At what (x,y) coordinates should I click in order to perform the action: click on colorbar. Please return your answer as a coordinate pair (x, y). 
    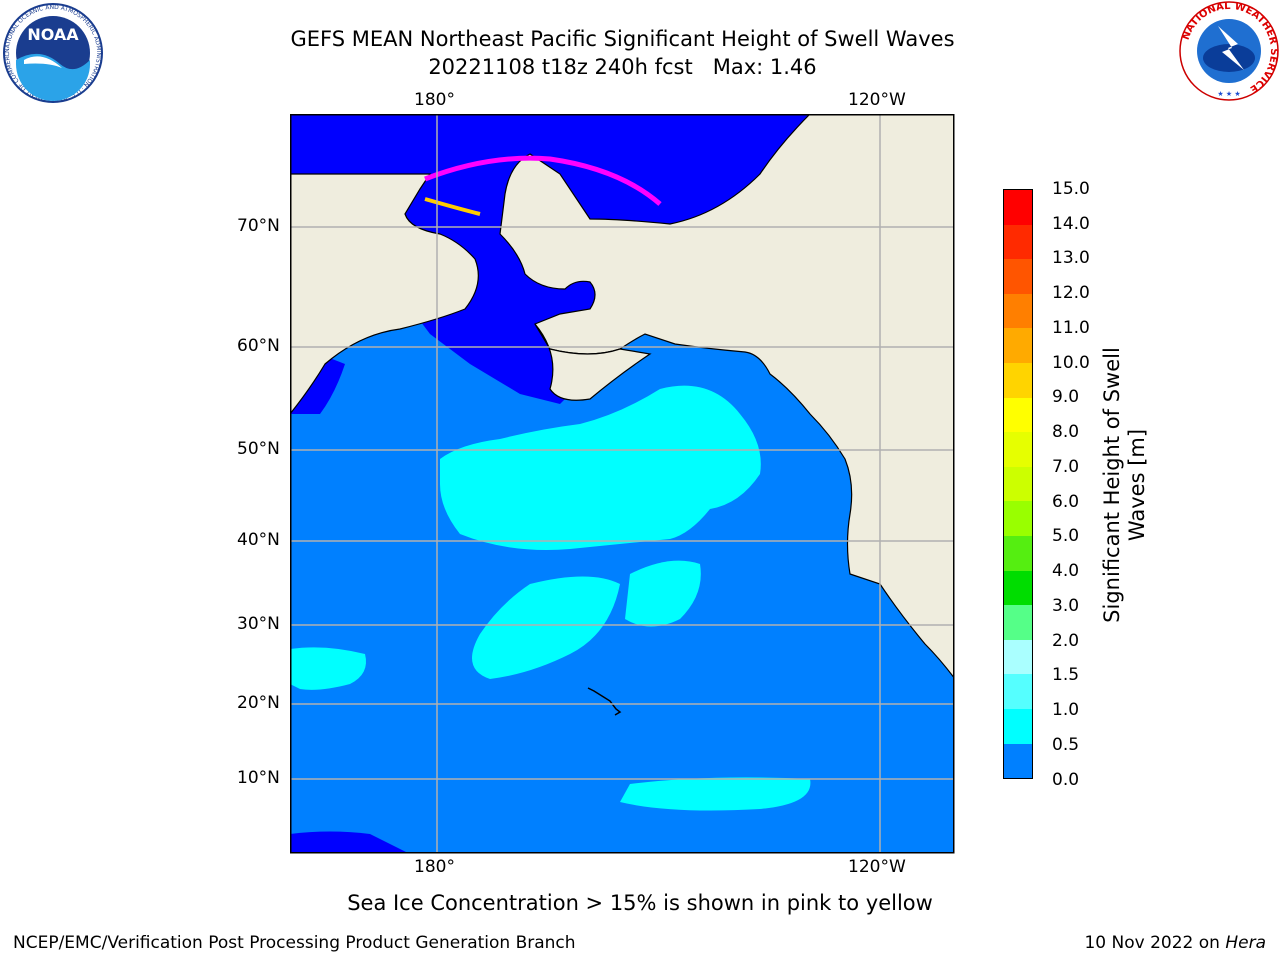
    Looking at the image, I should click on (1018, 484).